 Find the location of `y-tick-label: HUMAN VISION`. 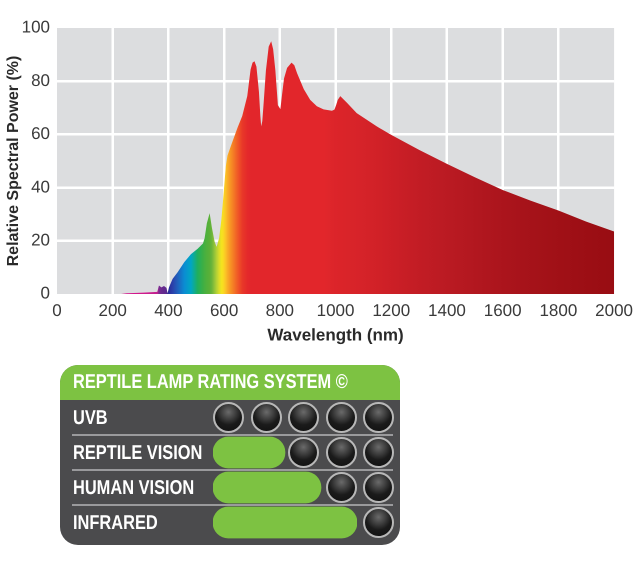

y-tick-label: HUMAN VISION is located at coordinates (133, 487).